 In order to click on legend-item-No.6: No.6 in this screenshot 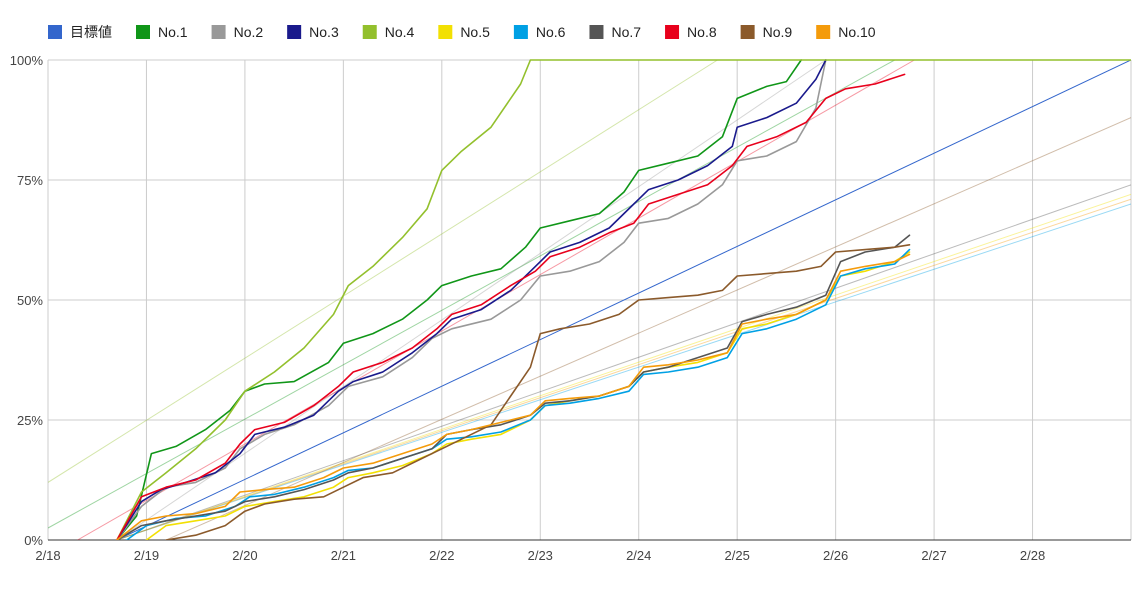, I will do `click(539, 32)`.